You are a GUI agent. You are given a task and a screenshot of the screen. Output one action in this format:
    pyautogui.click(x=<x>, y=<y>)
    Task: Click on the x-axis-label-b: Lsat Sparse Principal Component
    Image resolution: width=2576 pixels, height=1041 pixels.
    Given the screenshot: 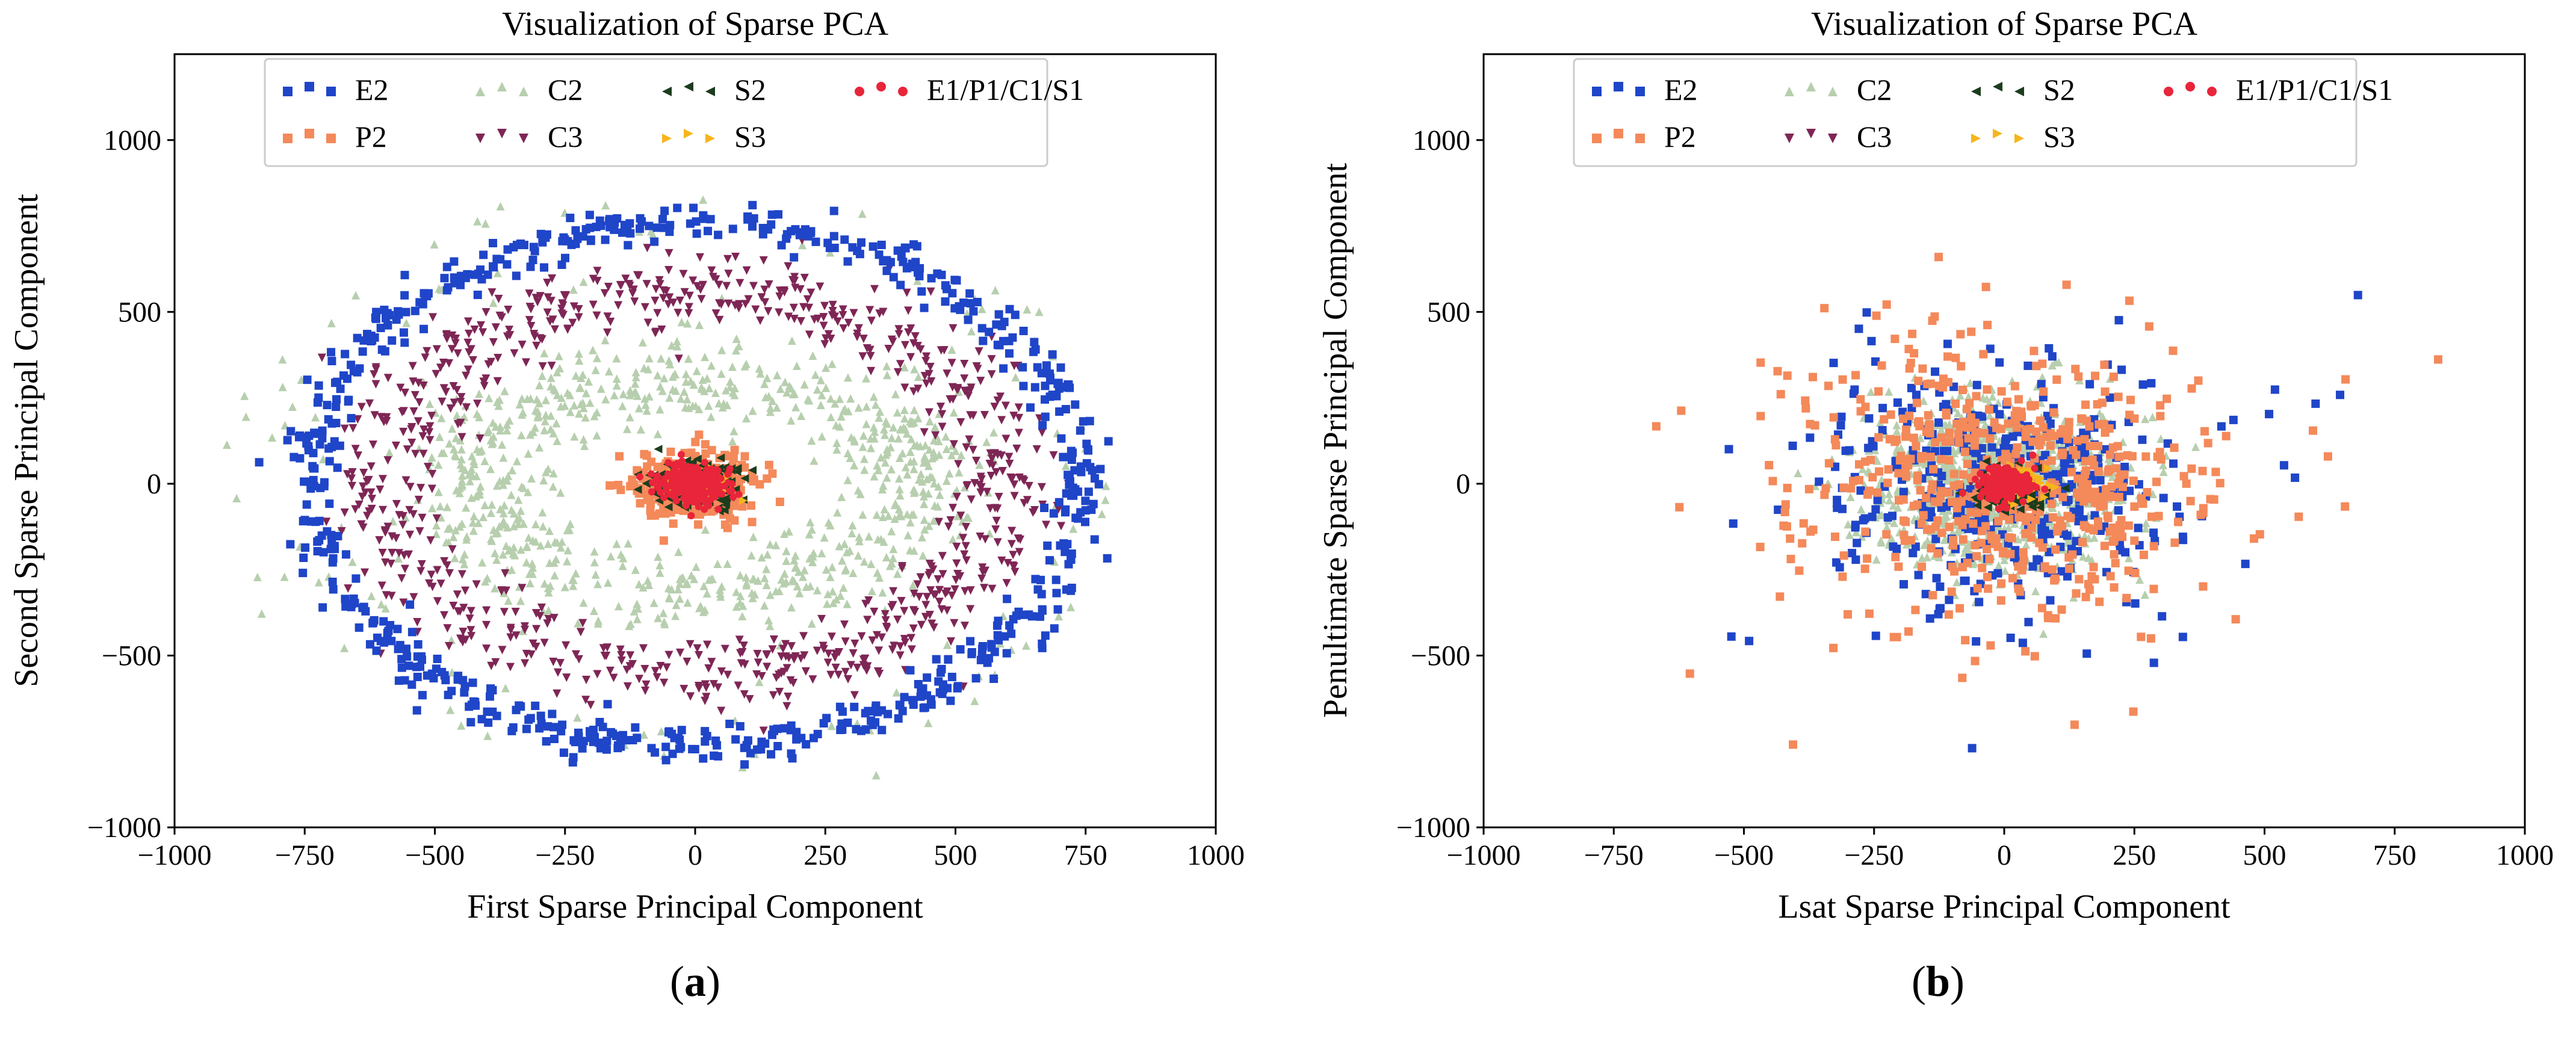 What is the action you would take?
    pyautogui.click(x=2005, y=906)
    